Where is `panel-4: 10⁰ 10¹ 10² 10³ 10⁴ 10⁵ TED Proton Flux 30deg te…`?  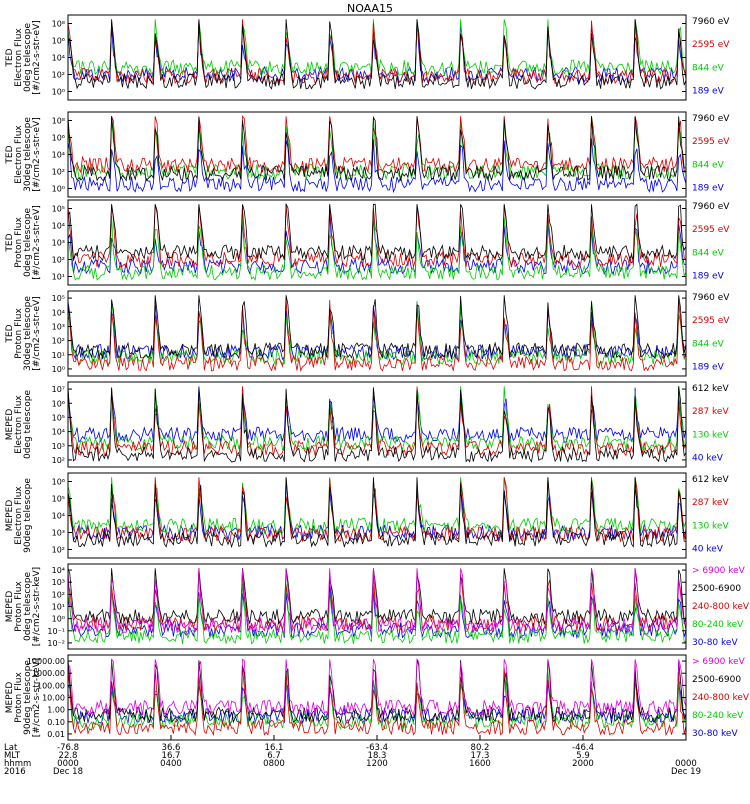
panel-4: 10⁰ 10¹ 10² 10³ 10⁴ 10⁵ TED Proton Flux 30deg te… is located at coordinates (367, 333).